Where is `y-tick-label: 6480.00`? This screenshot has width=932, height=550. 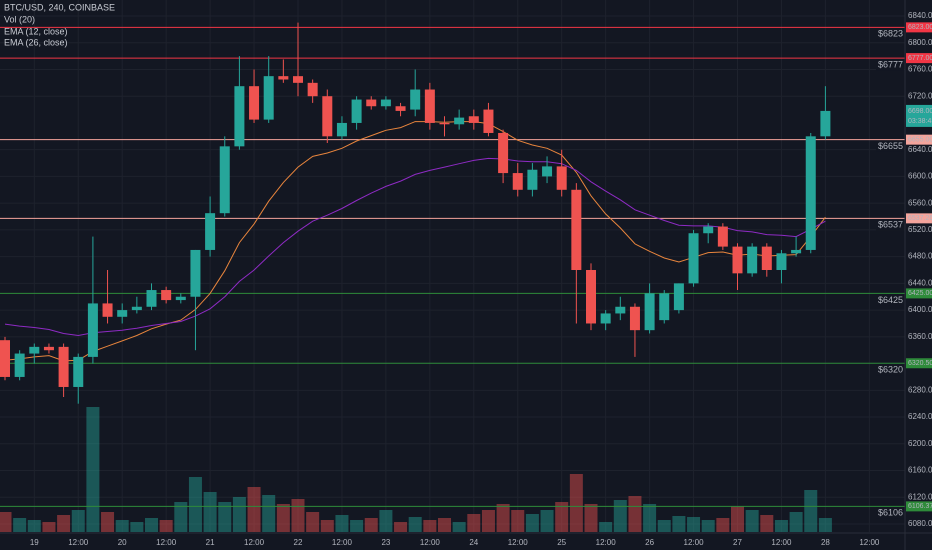 y-tick-label: 6480.00 is located at coordinates (920, 256).